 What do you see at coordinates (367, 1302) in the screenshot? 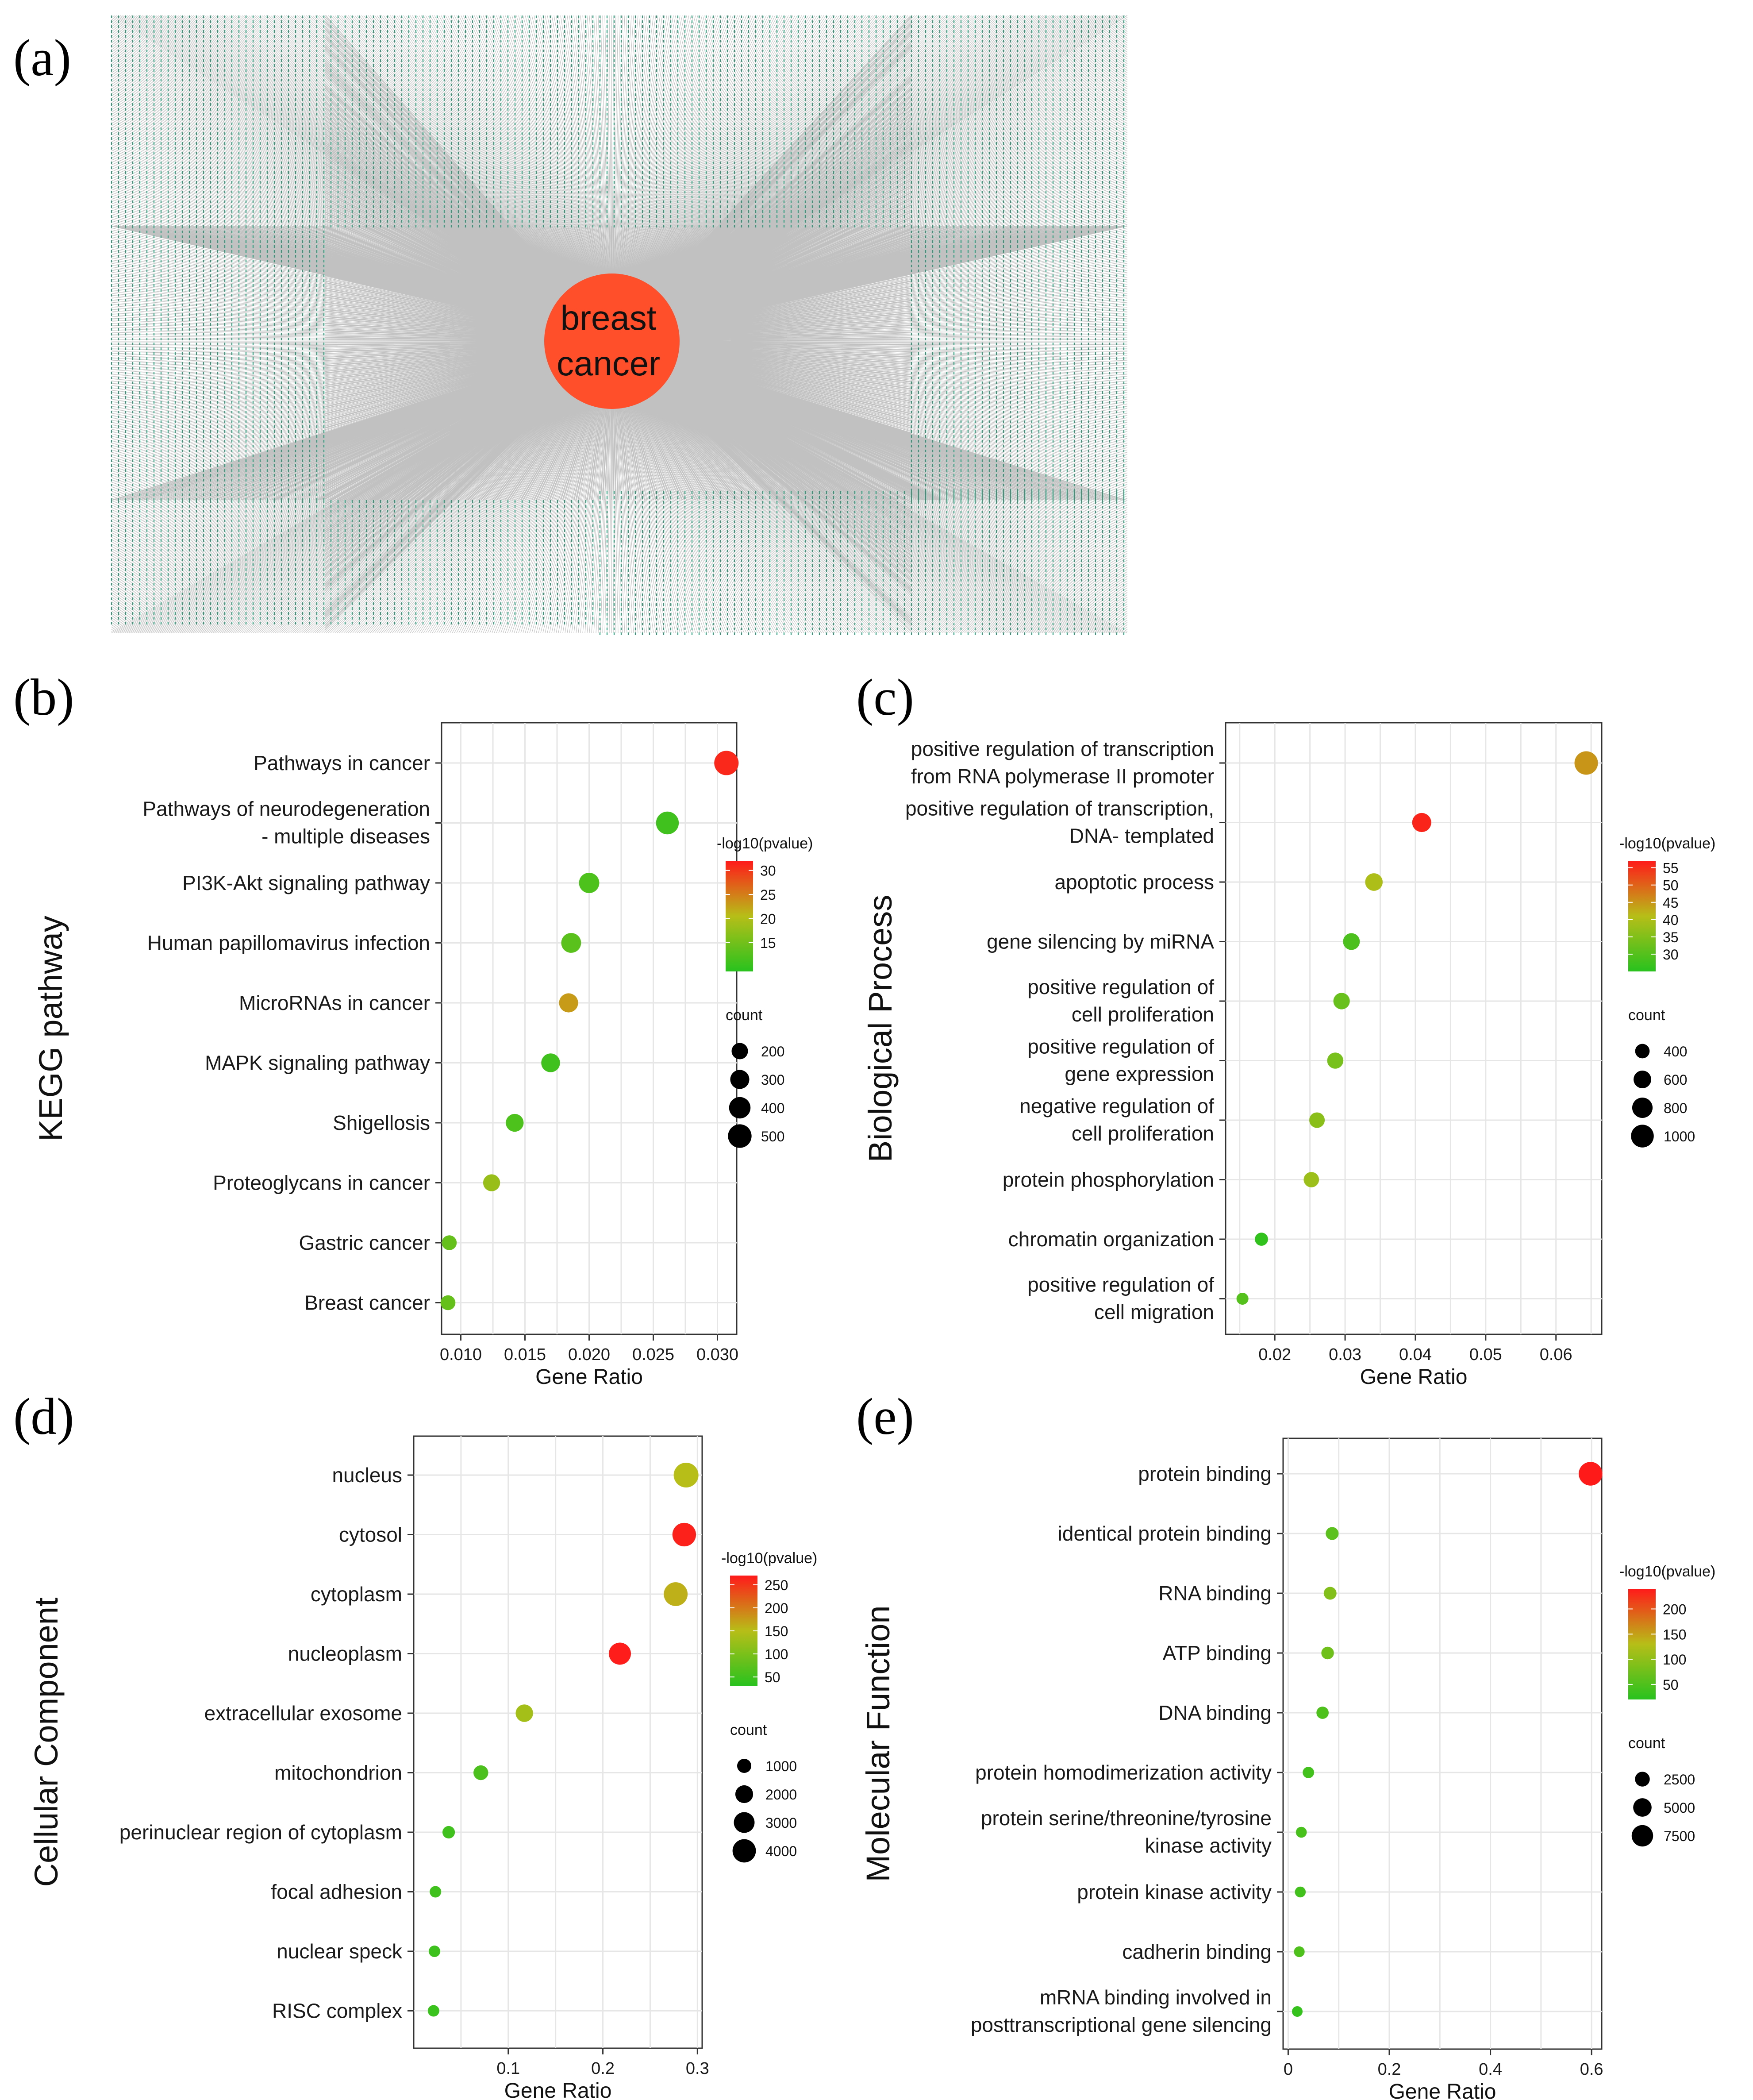
I see `category-label: Breast cancer` at bounding box center [367, 1302].